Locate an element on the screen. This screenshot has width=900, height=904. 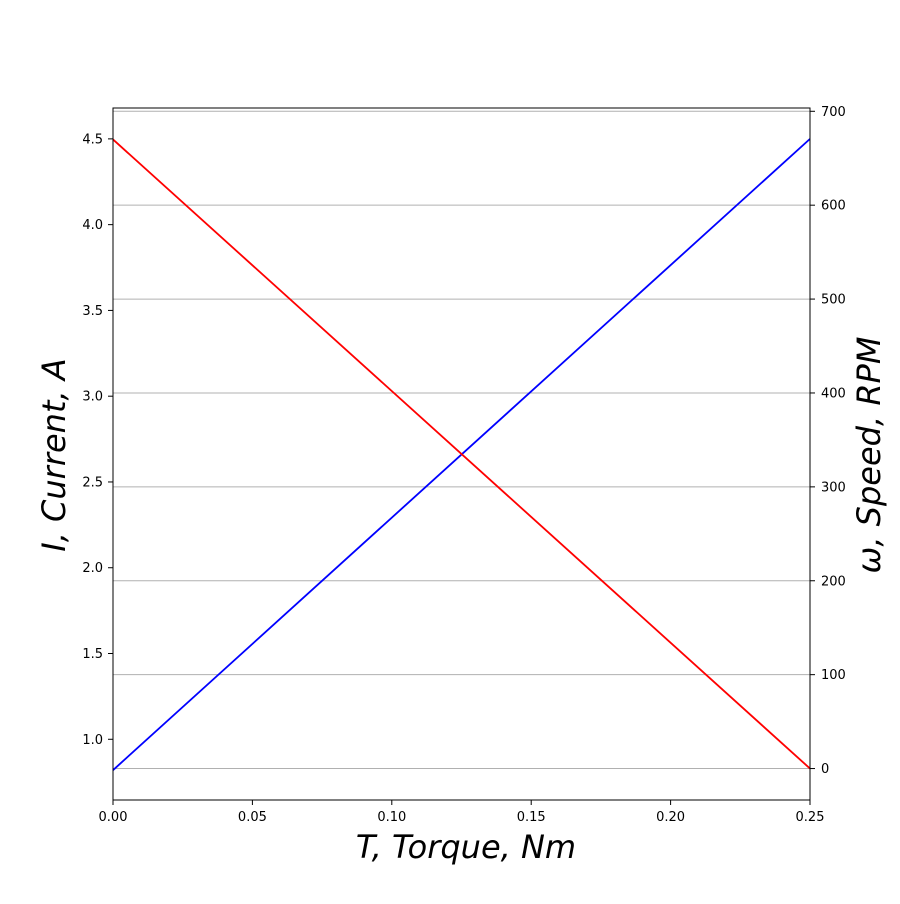
left-tick-label: 2.5 is located at coordinates (92, 482).